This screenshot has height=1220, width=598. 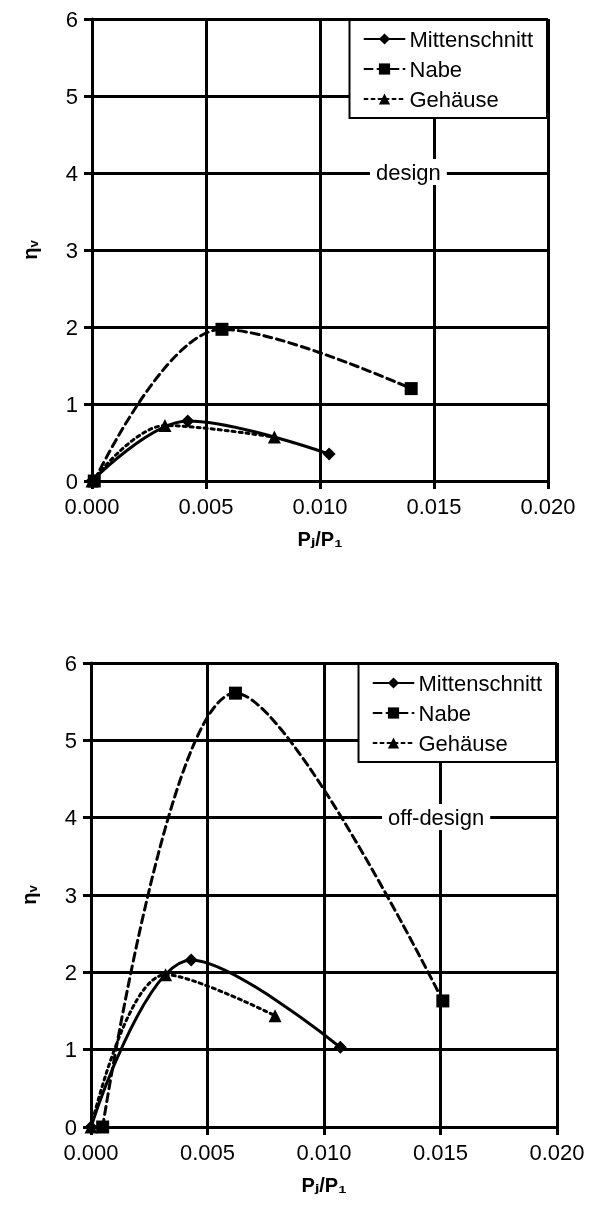 What do you see at coordinates (408, 172) in the screenshot?
I see `annotation: design` at bounding box center [408, 172].